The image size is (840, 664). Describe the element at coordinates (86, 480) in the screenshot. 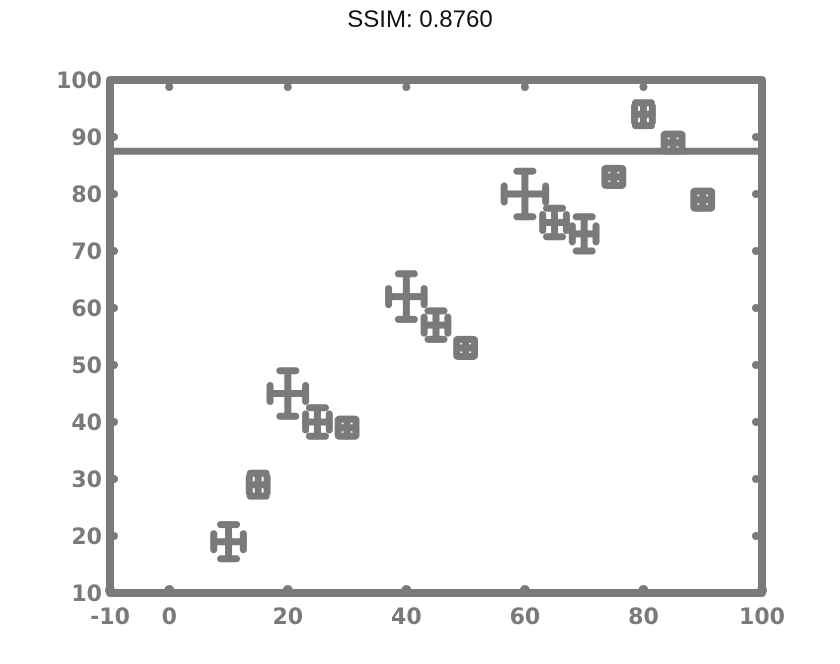

I see `y-tick-label: 30` at that location.